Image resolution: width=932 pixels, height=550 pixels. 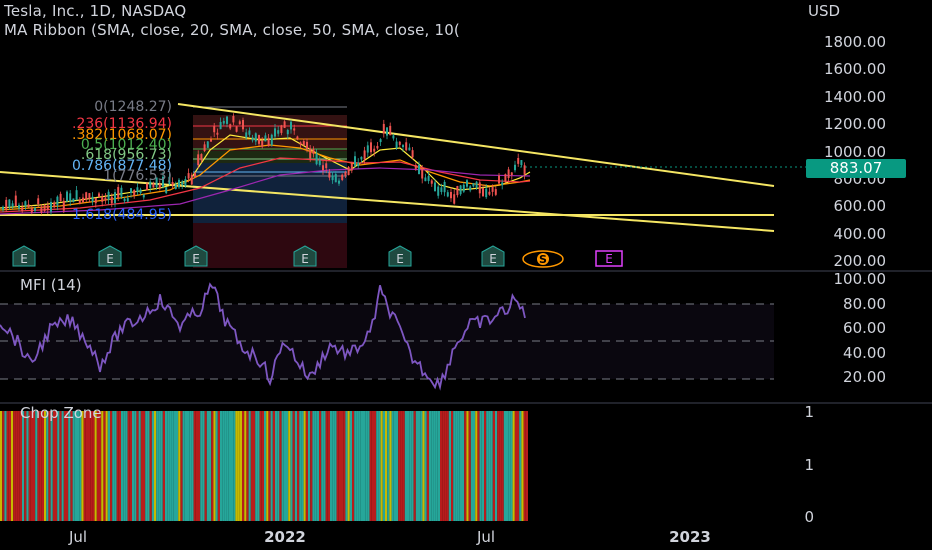 I want to click on earnings-e-text: E, so click(x=400, y=259).